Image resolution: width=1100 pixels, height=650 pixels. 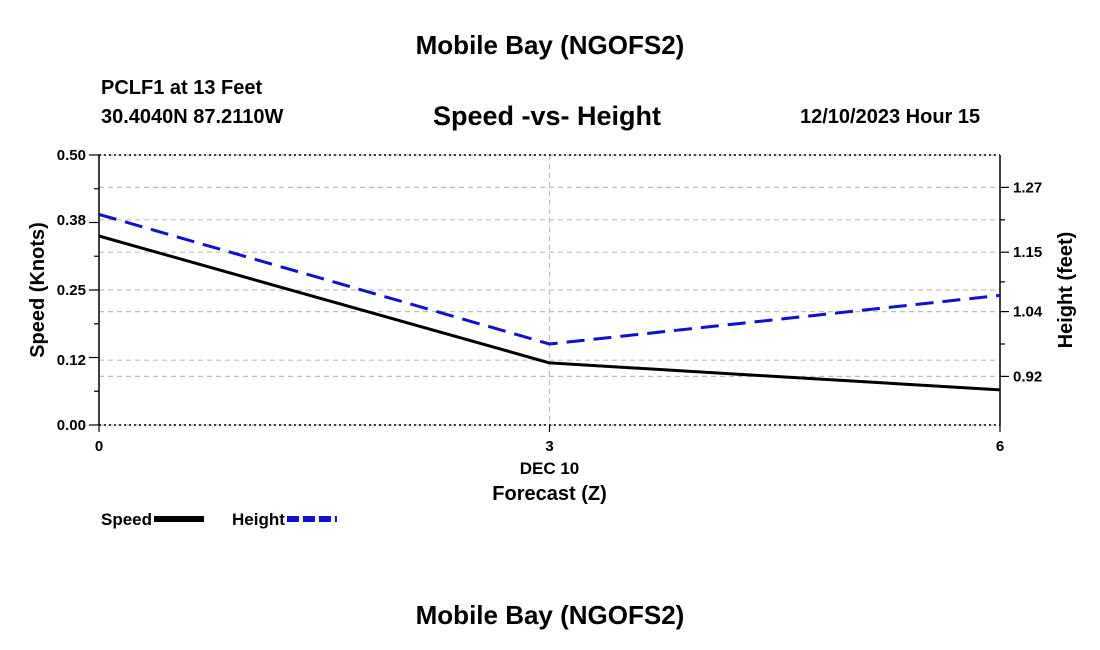 What do you see at coordinates (71, 155) in the screenshot?
I see `left-axis-tick-label-4: 0.50` at bounding box center [71, 155].